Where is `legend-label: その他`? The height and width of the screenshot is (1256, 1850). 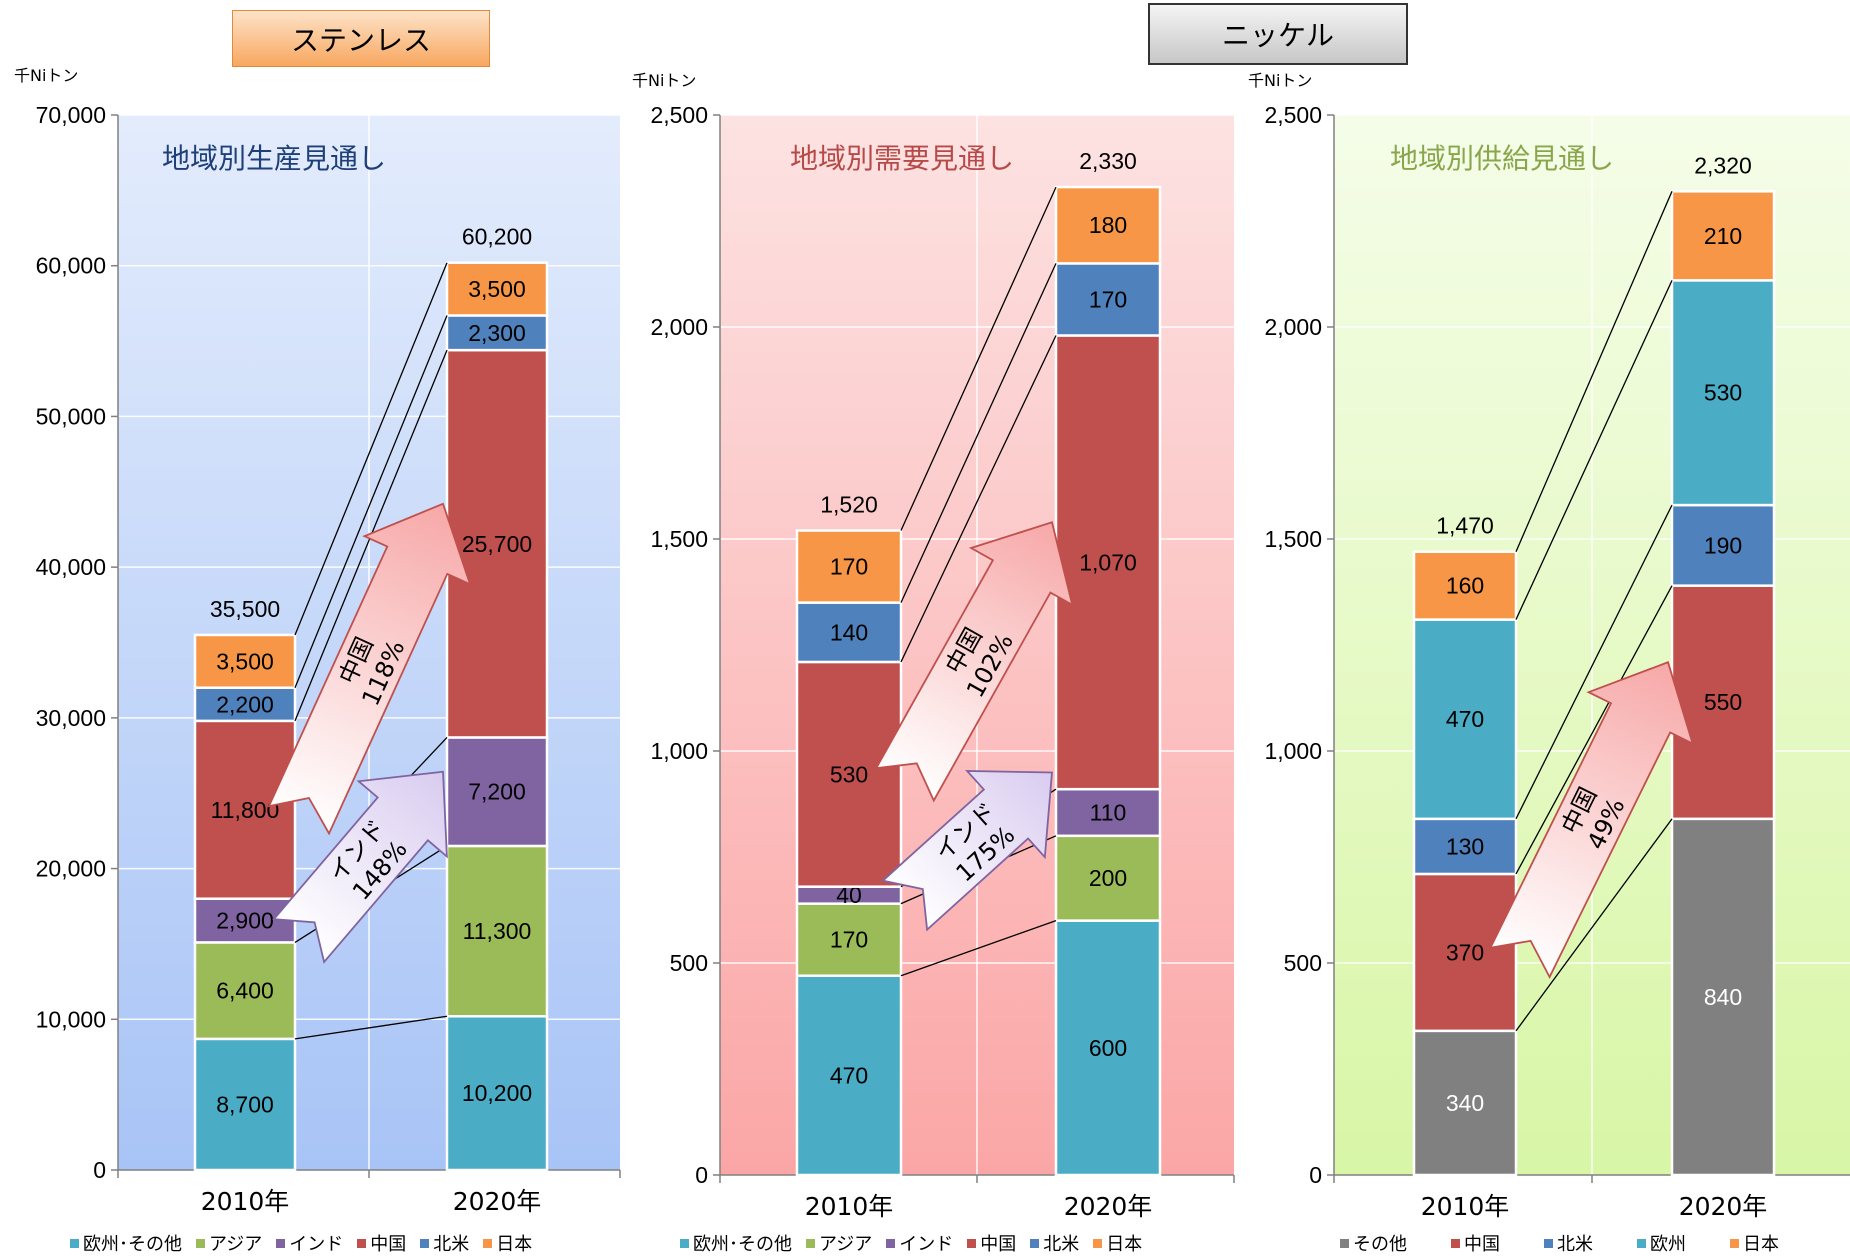 legend-label: その他 is located at coordinates (1380, 1244).